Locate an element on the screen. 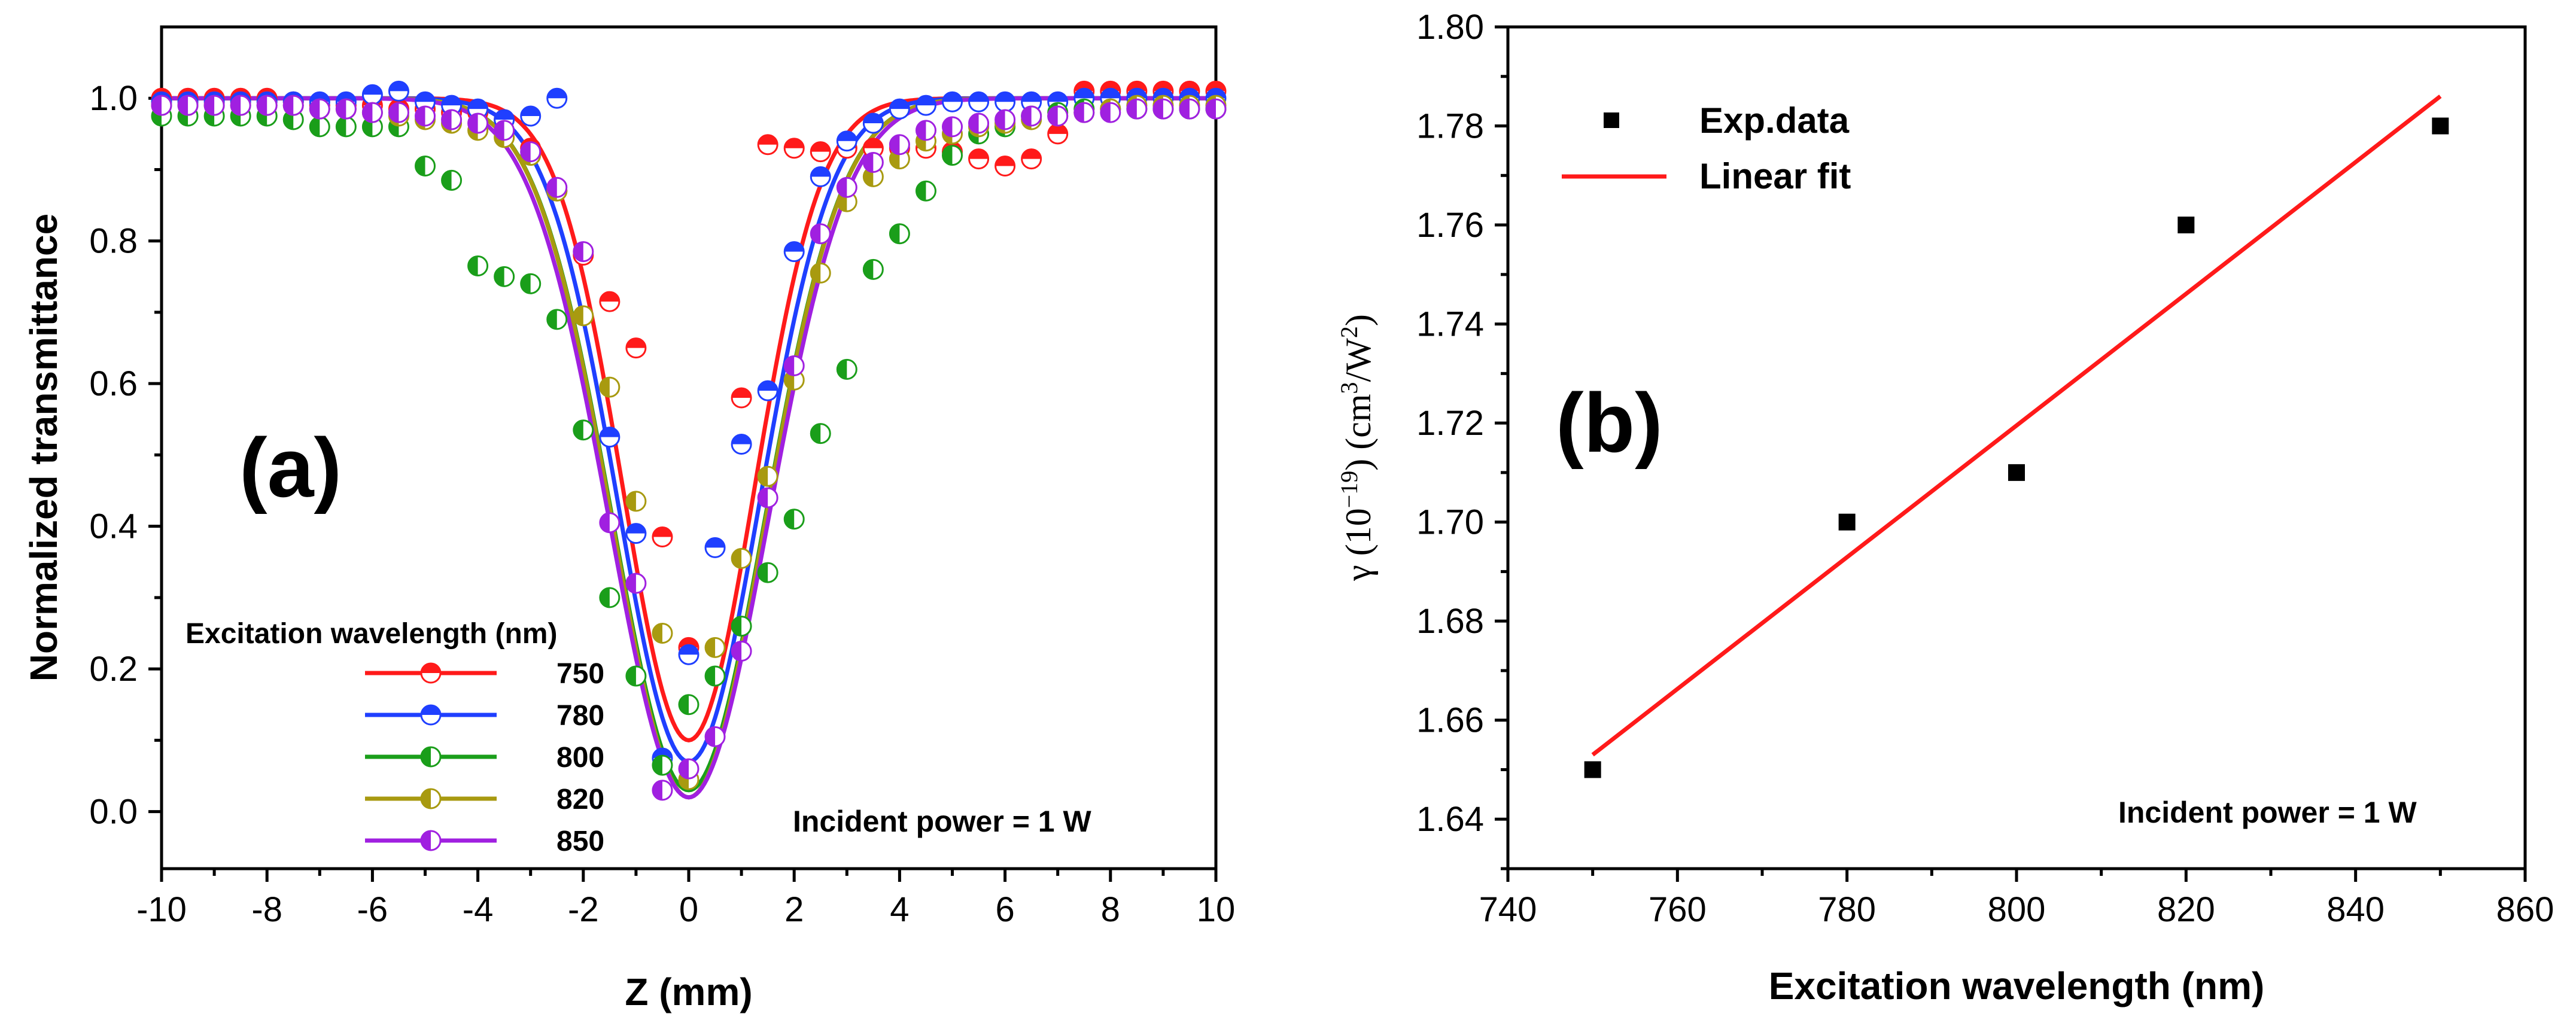 The height and width of the screenshot is (1032, 2576). x-tick-label-b: 800 is located at coordinates (2017, 910).